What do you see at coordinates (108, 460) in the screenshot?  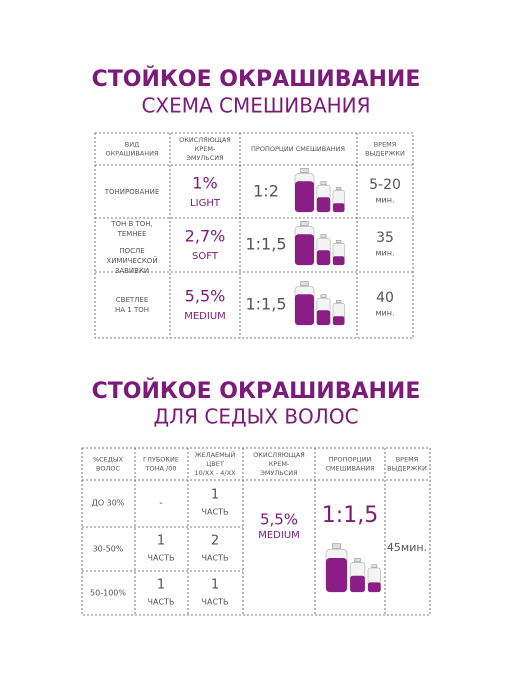 I see `header-cell: %СЕДЫХ` at bounding box center [108, 460].